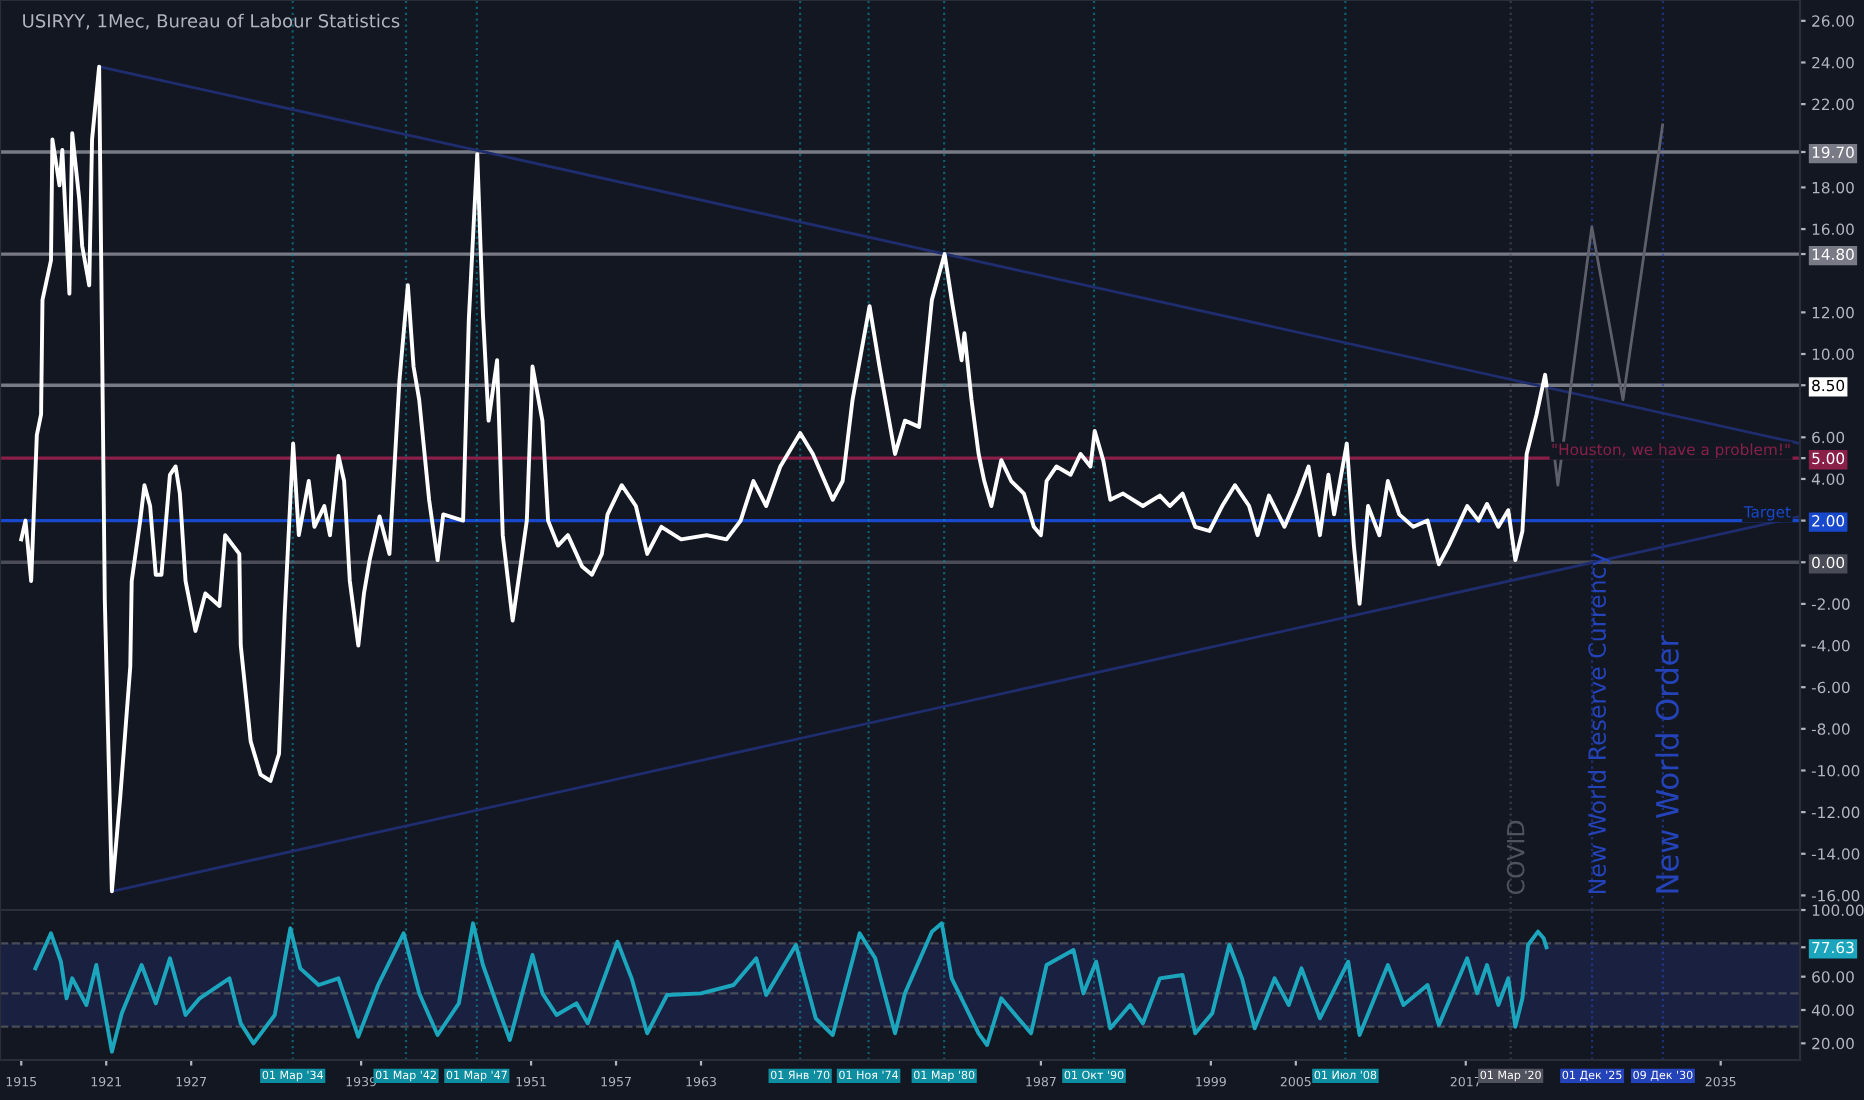 The height and width of the screenshot is (1100, 1864). I want to click on annotation: New World Reserve Currency, so click(1599, 723).